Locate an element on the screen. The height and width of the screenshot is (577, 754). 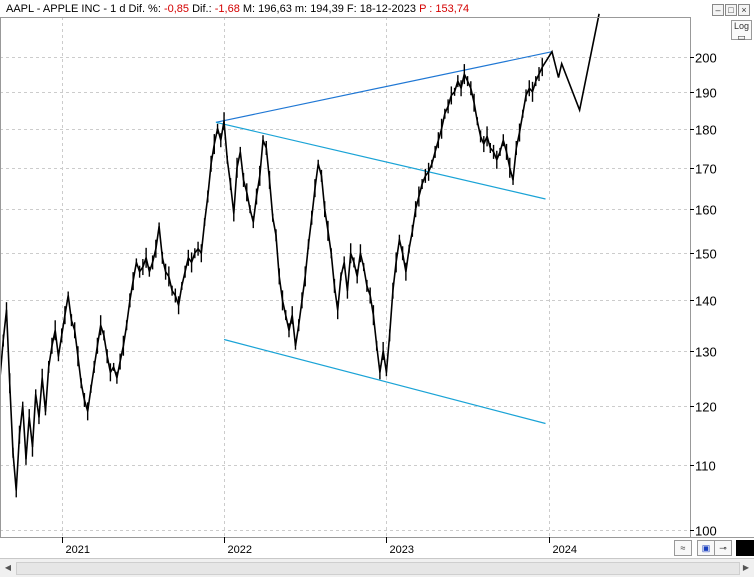
symbol-name: AAPL - APPLE INC - is located at coordinates (57, 9).